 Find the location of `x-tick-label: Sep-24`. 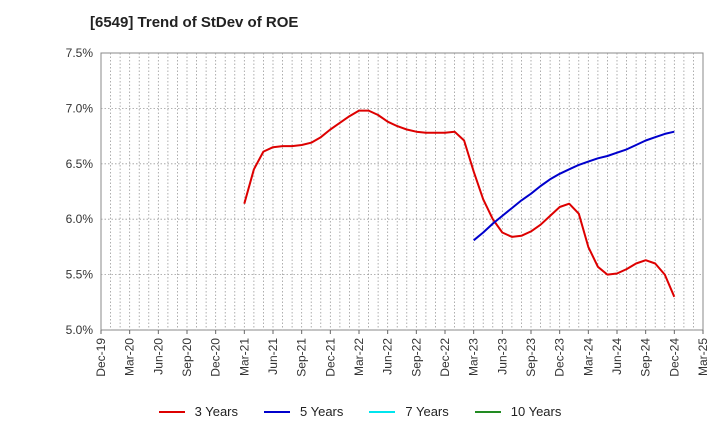

x-tick-label: Sep-24 is located at coordinates (646, 357).